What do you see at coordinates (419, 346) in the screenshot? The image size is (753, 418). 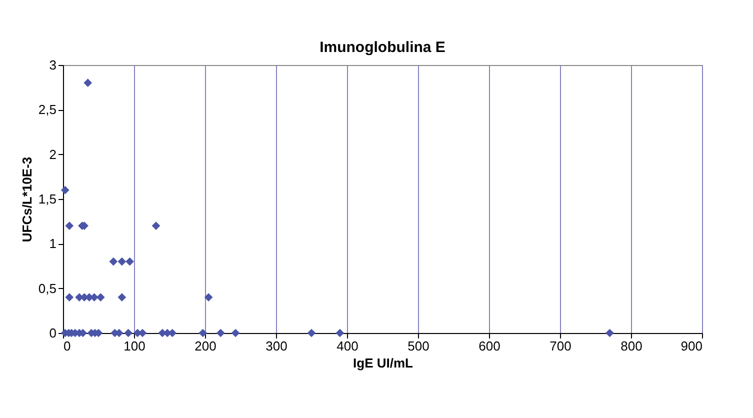 I see `x-tick-label: 500` at bounding box center [419, 346].